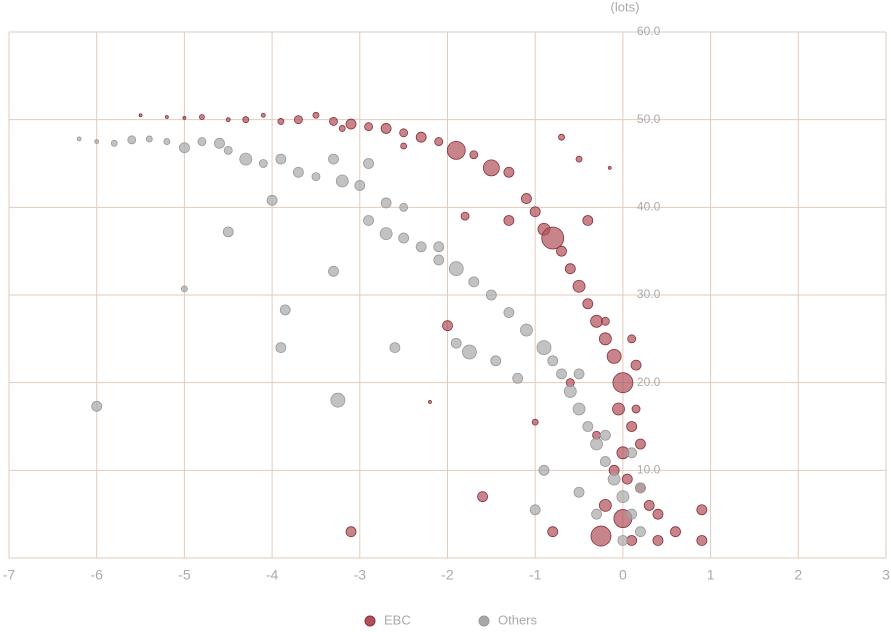 This screenshot has height=632, width=891. I want to click on y-tick-label: 20.0, so click(649, 382).